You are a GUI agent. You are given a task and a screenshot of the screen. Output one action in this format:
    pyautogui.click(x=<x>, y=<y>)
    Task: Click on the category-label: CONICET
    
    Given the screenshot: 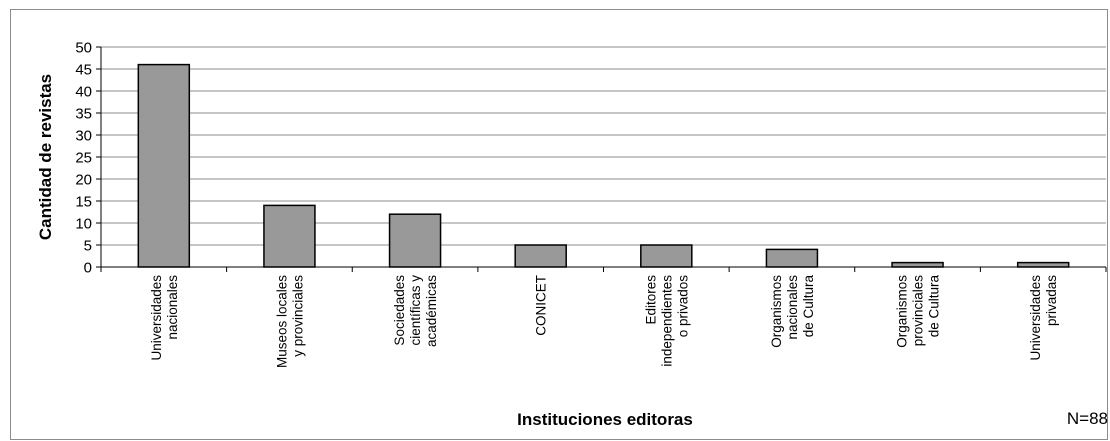 What is the action you would take?
    pyautogui.click(x=541, y=305)
    